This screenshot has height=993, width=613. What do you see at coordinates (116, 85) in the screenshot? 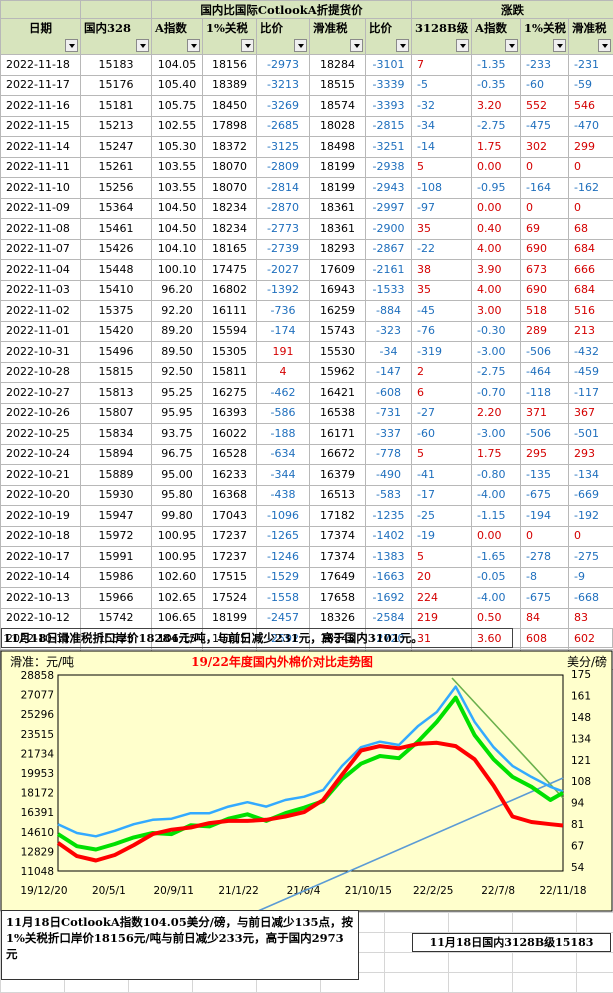
I see `cell-domestic-328: 15176` at bounding box center [116, 85].